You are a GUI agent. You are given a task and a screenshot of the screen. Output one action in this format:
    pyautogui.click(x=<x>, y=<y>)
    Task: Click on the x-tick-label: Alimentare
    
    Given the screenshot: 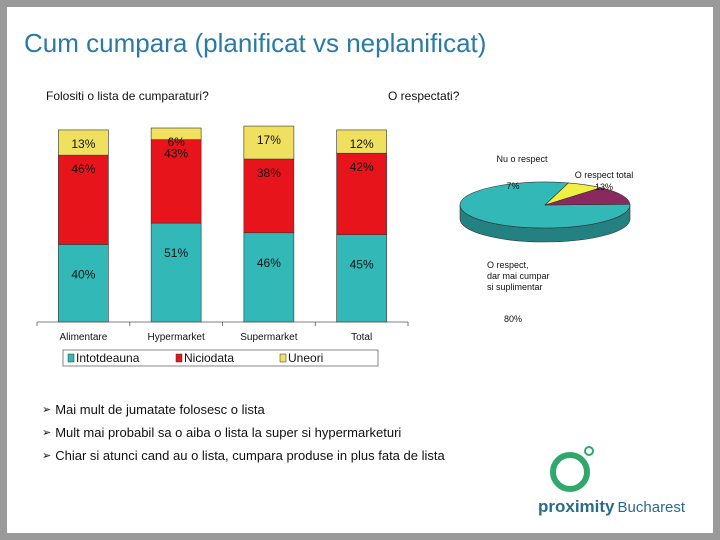 What is the action you would take?
    pyautogui.click(x=83, y=337)
    